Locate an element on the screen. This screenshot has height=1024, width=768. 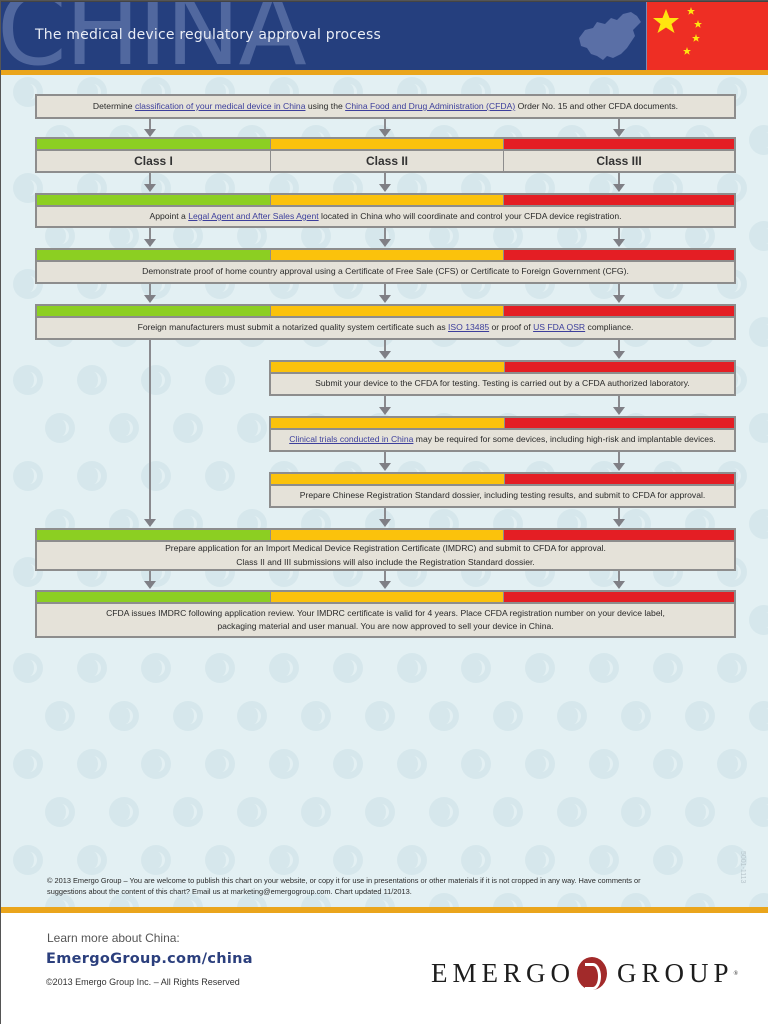
legal-agent-link: Legal Agent and After Sales Agent is located at coordinates (253, 215).